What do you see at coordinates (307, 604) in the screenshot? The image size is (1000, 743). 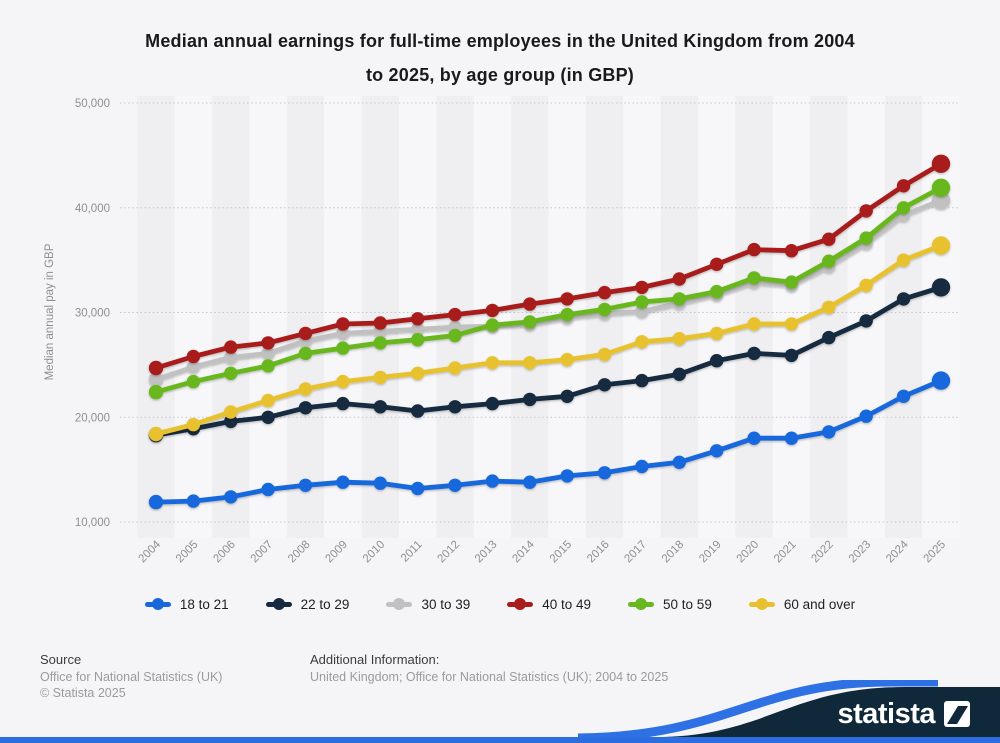 I see `legend-item-22-to-29: 22 to 29` at bounding box center [307, 604].